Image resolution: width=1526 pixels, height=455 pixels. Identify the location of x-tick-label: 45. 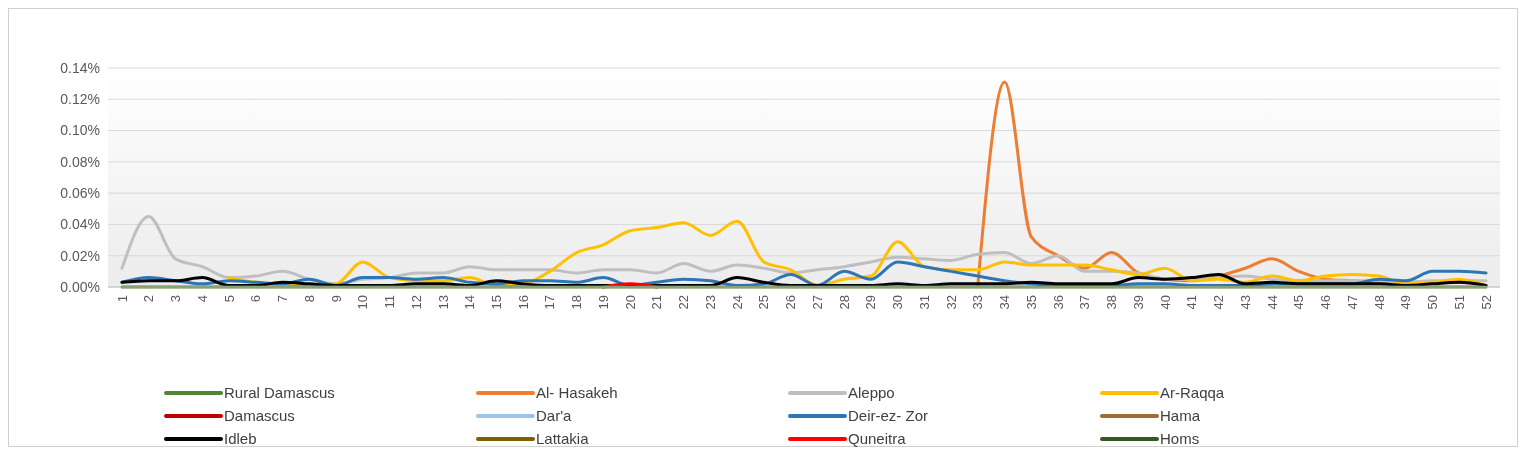
(1299, 302).